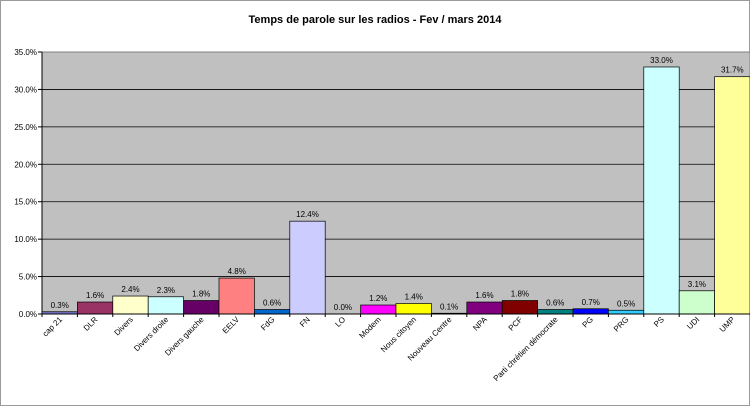 The width and height of the screenshot is (750, 406). I want to click on y-tick-label: 0.0%, so click(28, 314).